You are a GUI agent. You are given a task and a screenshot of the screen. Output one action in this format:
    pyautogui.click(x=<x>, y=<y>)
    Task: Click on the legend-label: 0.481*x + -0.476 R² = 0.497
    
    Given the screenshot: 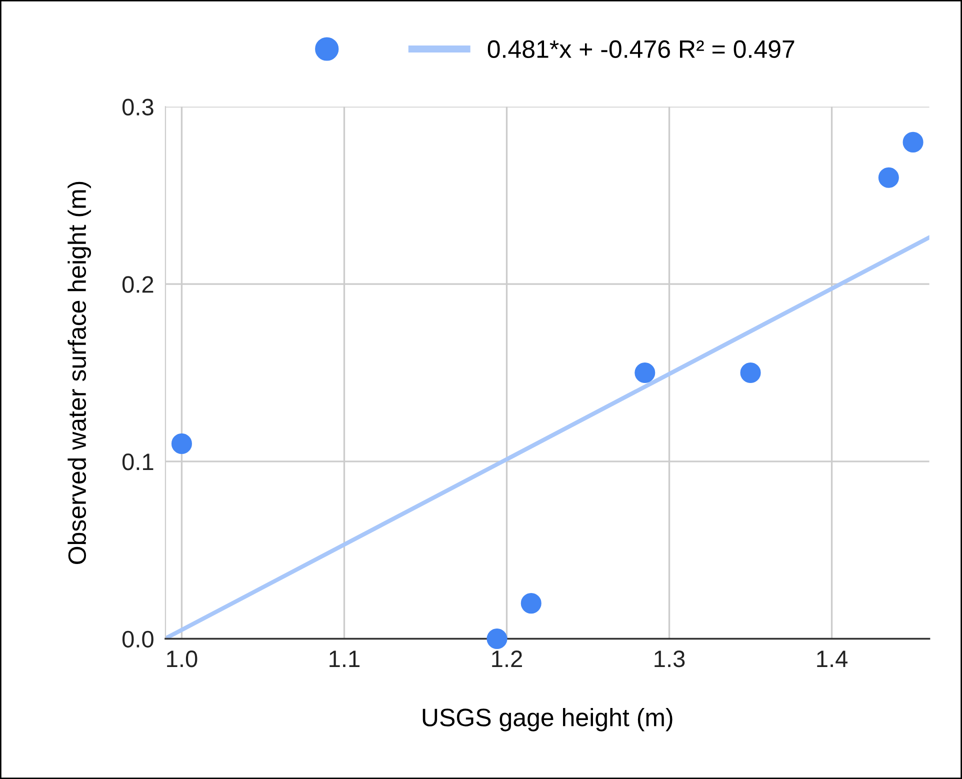 What is the action you would take?
    pyautogui.click(x=641, y=49)
    